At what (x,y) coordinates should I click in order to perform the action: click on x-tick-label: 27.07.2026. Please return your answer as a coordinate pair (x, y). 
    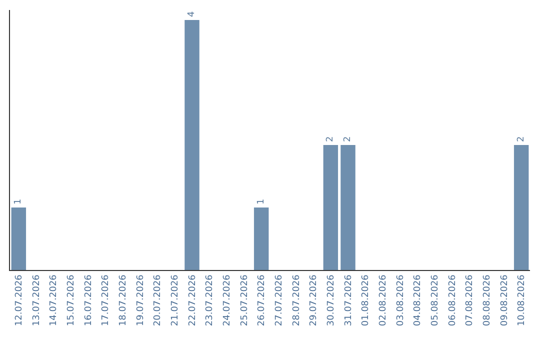
    Looking at the image, I should click on (279, 300).